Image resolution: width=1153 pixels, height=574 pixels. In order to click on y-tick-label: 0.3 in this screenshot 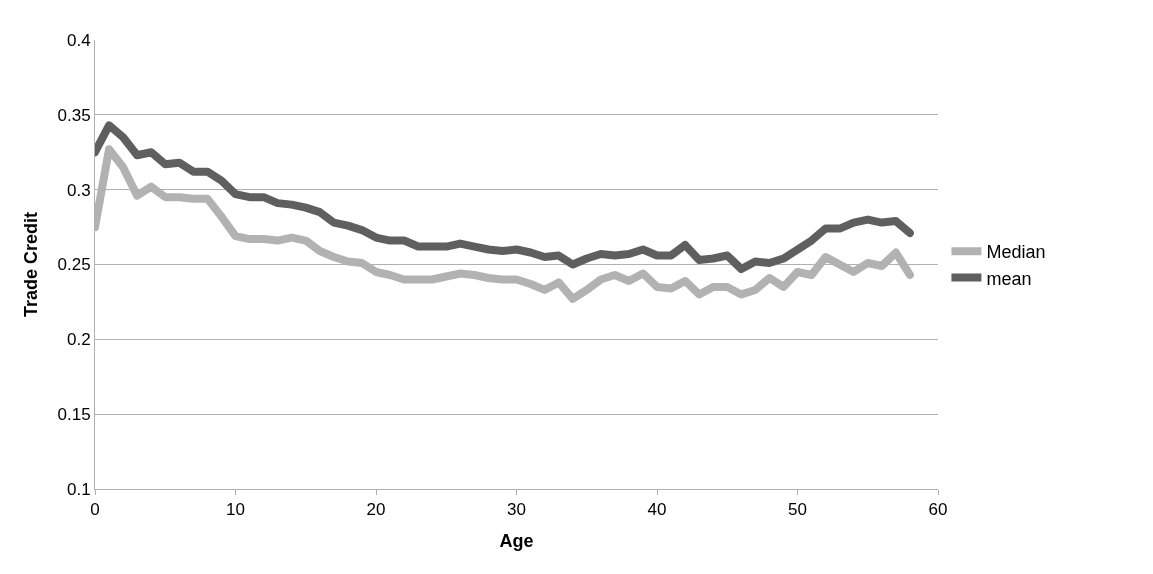, I will do `click(78, 190)`.